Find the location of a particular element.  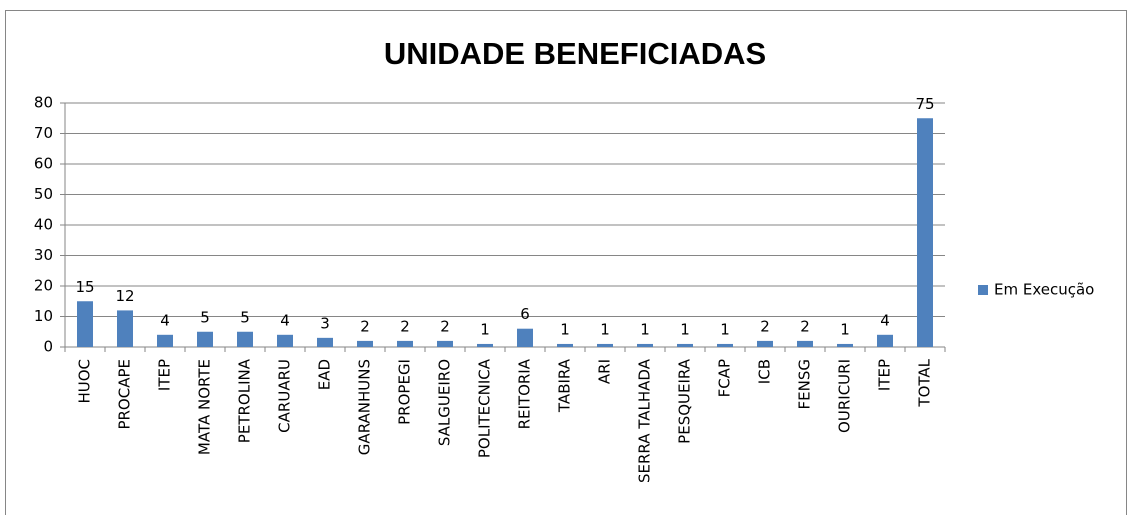

x-tick-label: FCAP is located at coordinates (725, 378).